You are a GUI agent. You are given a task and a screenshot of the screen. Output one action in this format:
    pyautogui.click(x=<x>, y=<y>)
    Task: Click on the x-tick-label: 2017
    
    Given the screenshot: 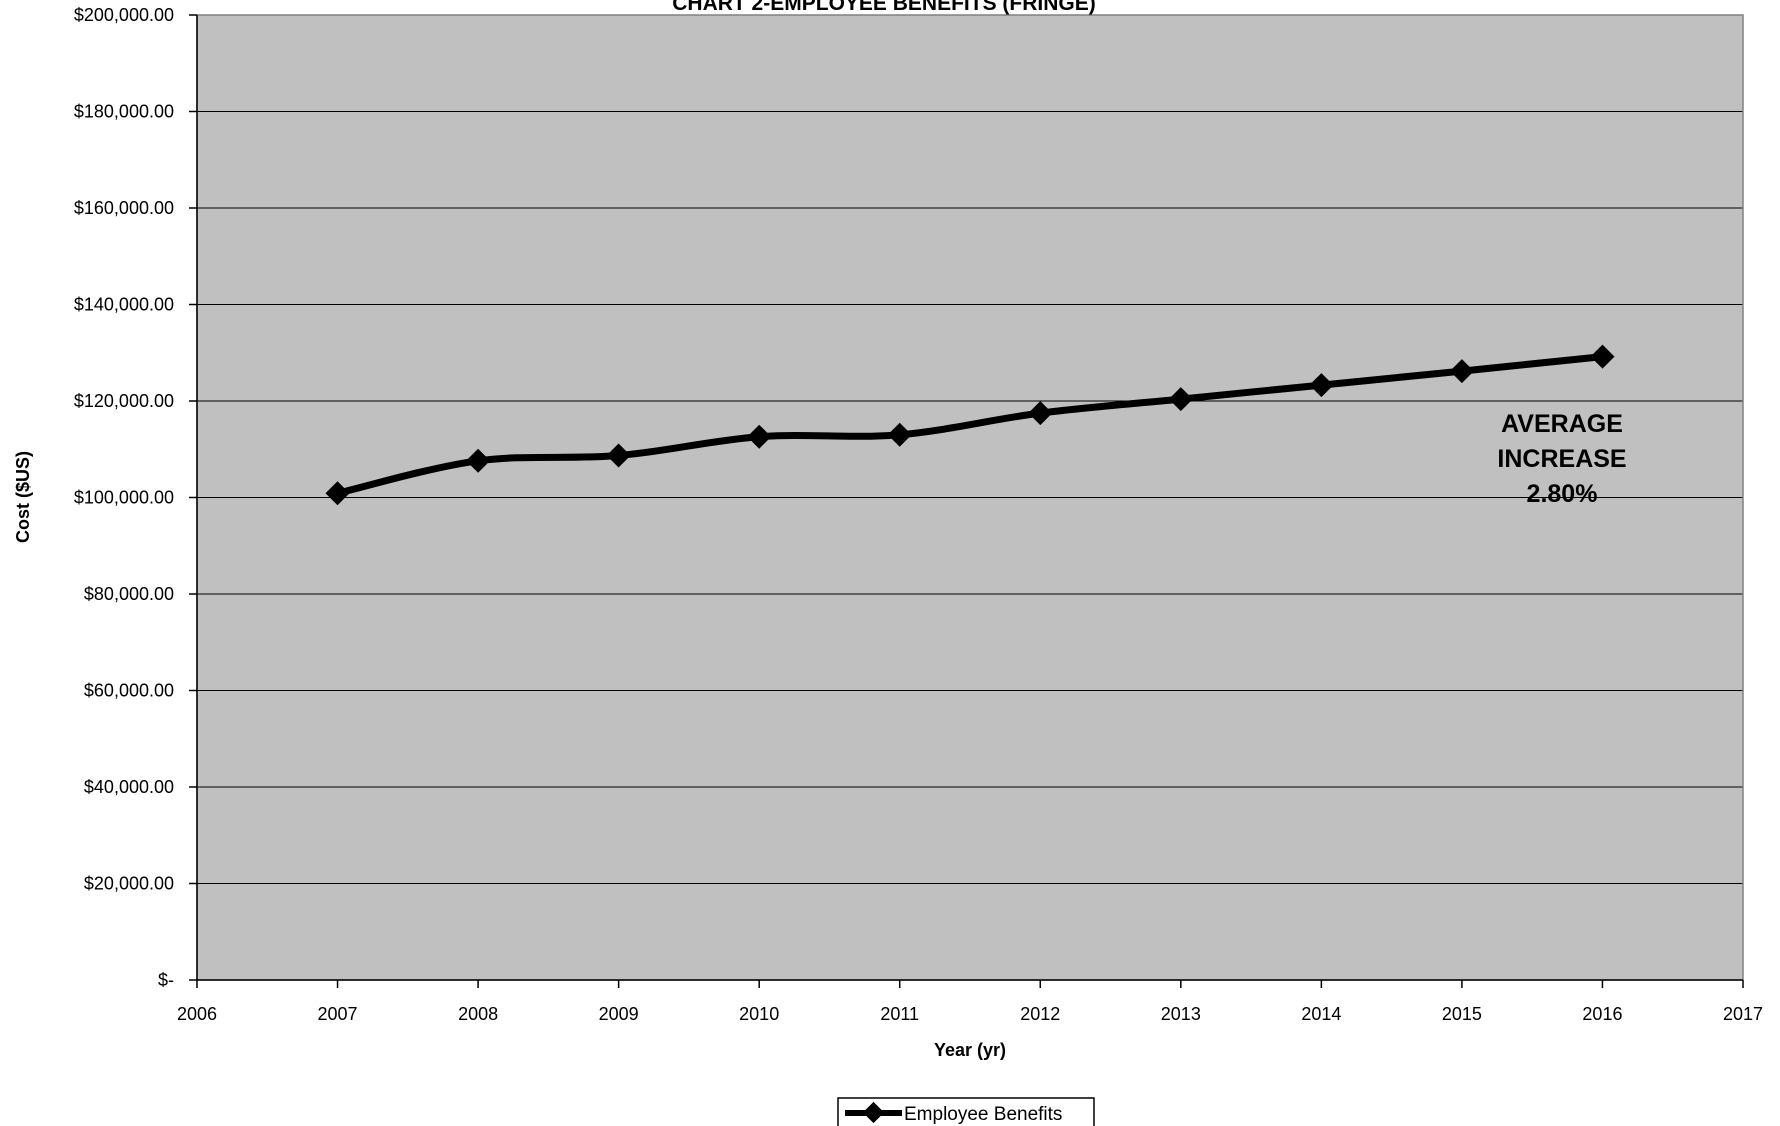 What is the action you would take?
    pyautogui.click(x=1743, y=1014)
    